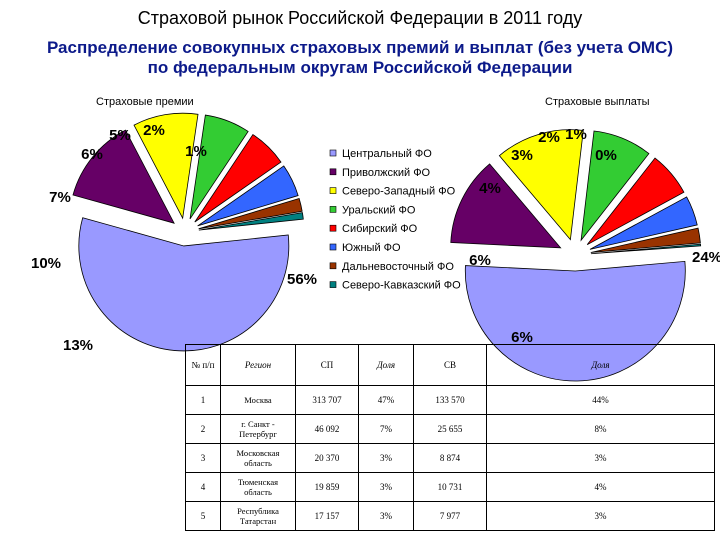  What do you see at coordinates (386, 400) in the screenshot?
I see `cell-premiums-share: 47%` at bounding box center [386, 400].